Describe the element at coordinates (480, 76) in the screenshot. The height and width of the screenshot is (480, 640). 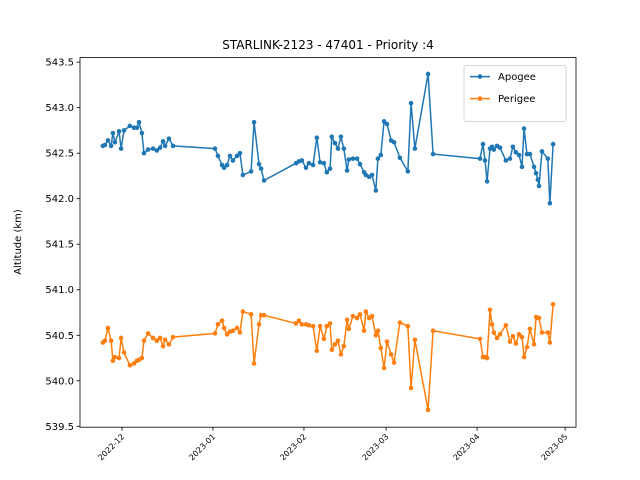
I see `legend-marker` at that location.